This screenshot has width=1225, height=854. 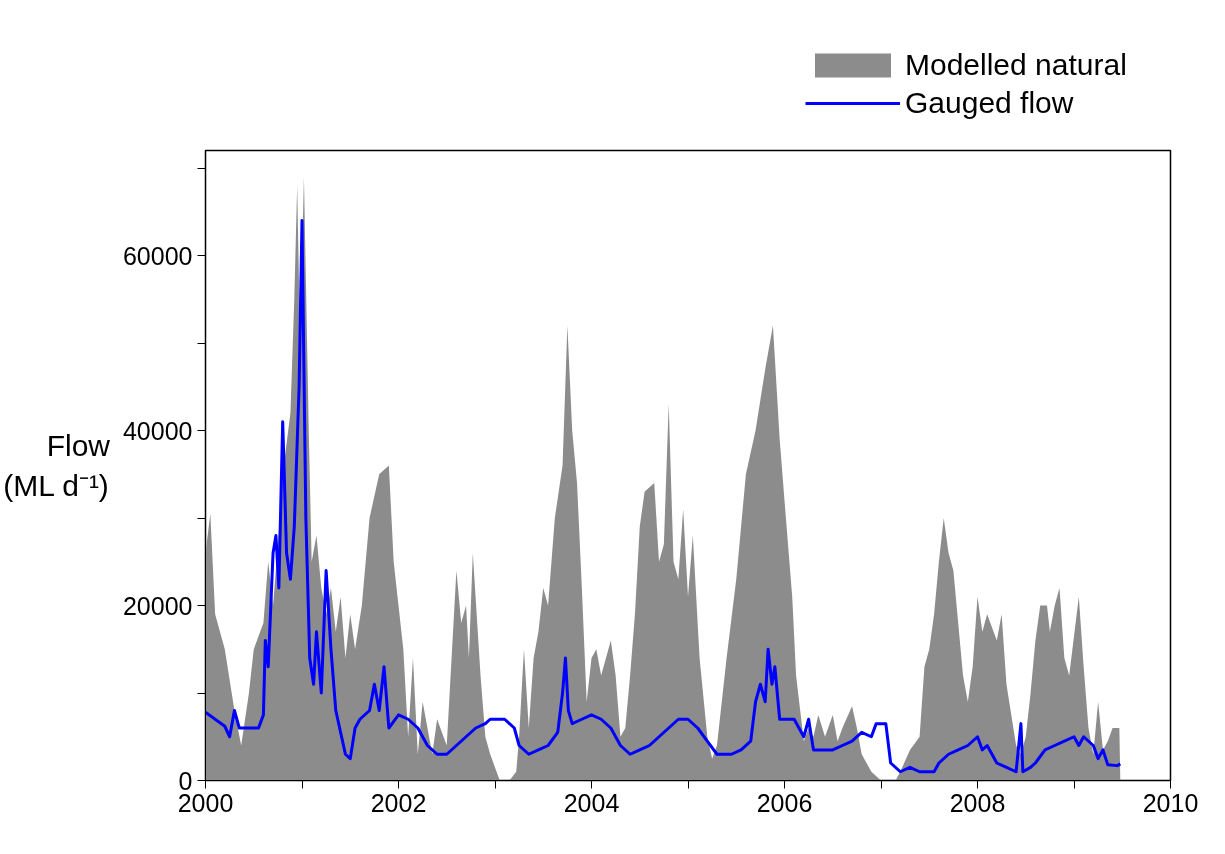 I want to click on x-tick-label: 2002, so click(x=398, y=802).